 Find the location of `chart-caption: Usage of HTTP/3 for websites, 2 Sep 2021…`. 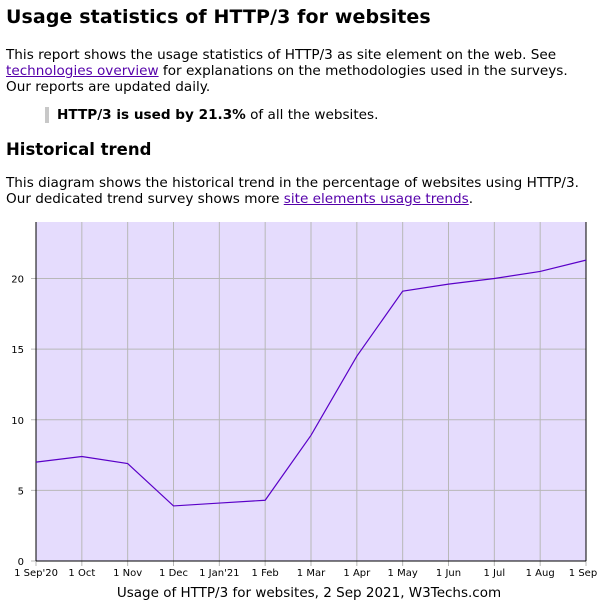

chart-caption: Usage of HTTP/3 for websites, 2 Sep 2021… is located at coordinates (309, 593).